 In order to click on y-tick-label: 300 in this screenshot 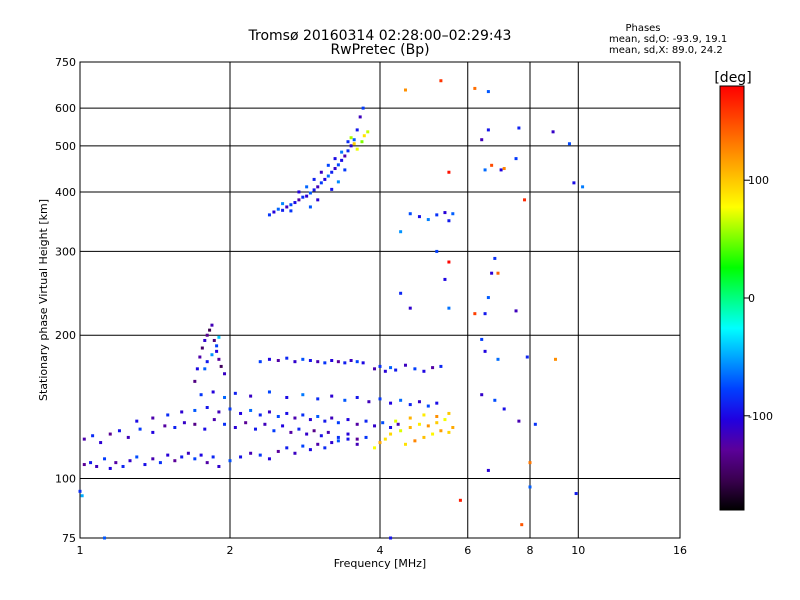, I will do `click(65, 251)`.